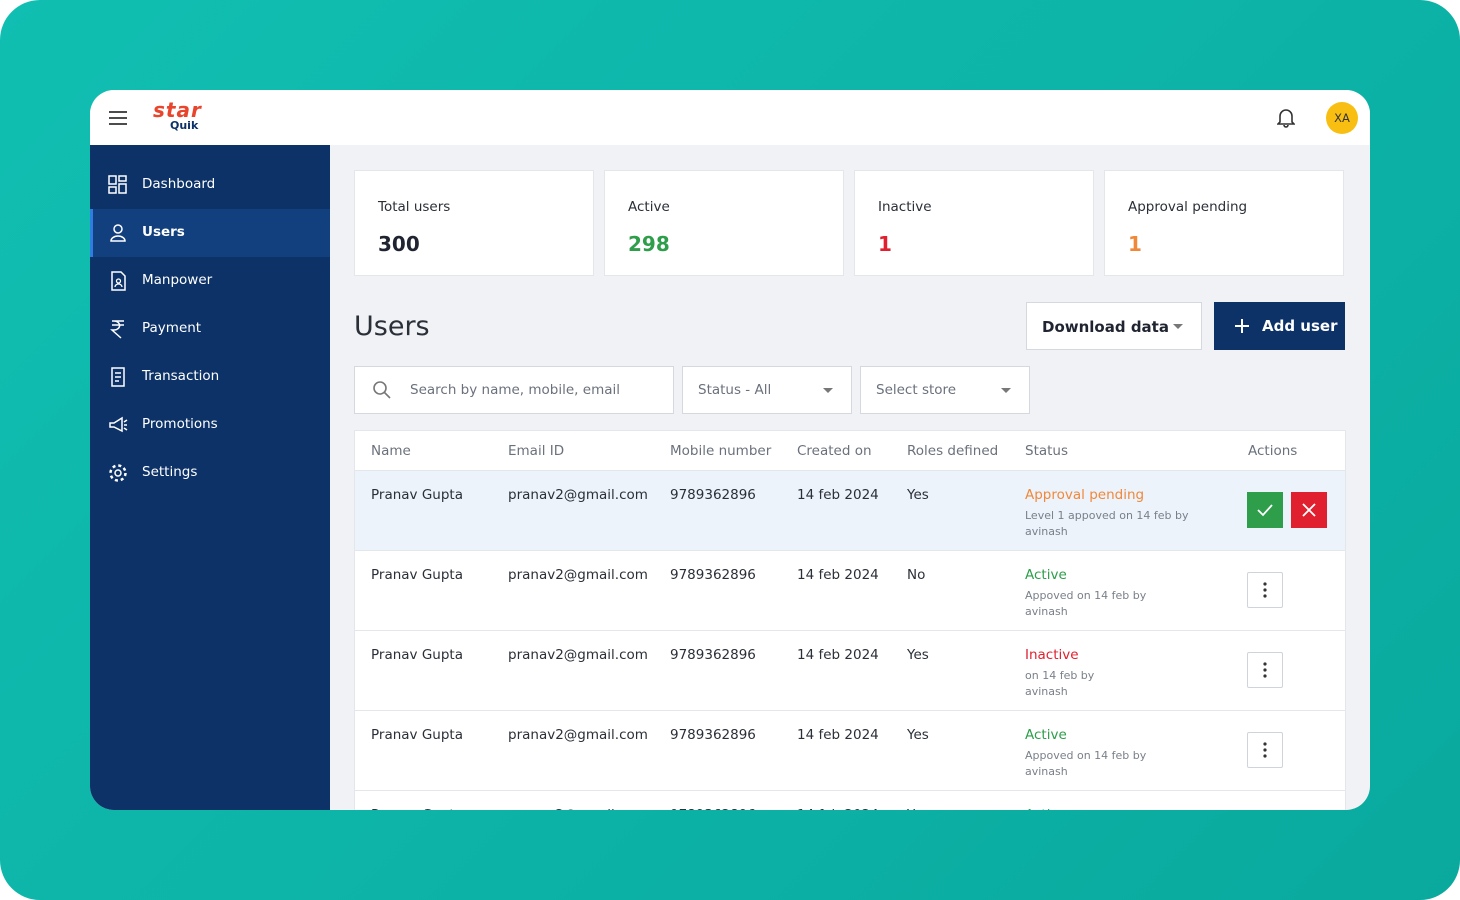  What do you see at coordinates (649, 207) in the screenshot?
I see `stat-label: Active` at bounding box center [649, 207].